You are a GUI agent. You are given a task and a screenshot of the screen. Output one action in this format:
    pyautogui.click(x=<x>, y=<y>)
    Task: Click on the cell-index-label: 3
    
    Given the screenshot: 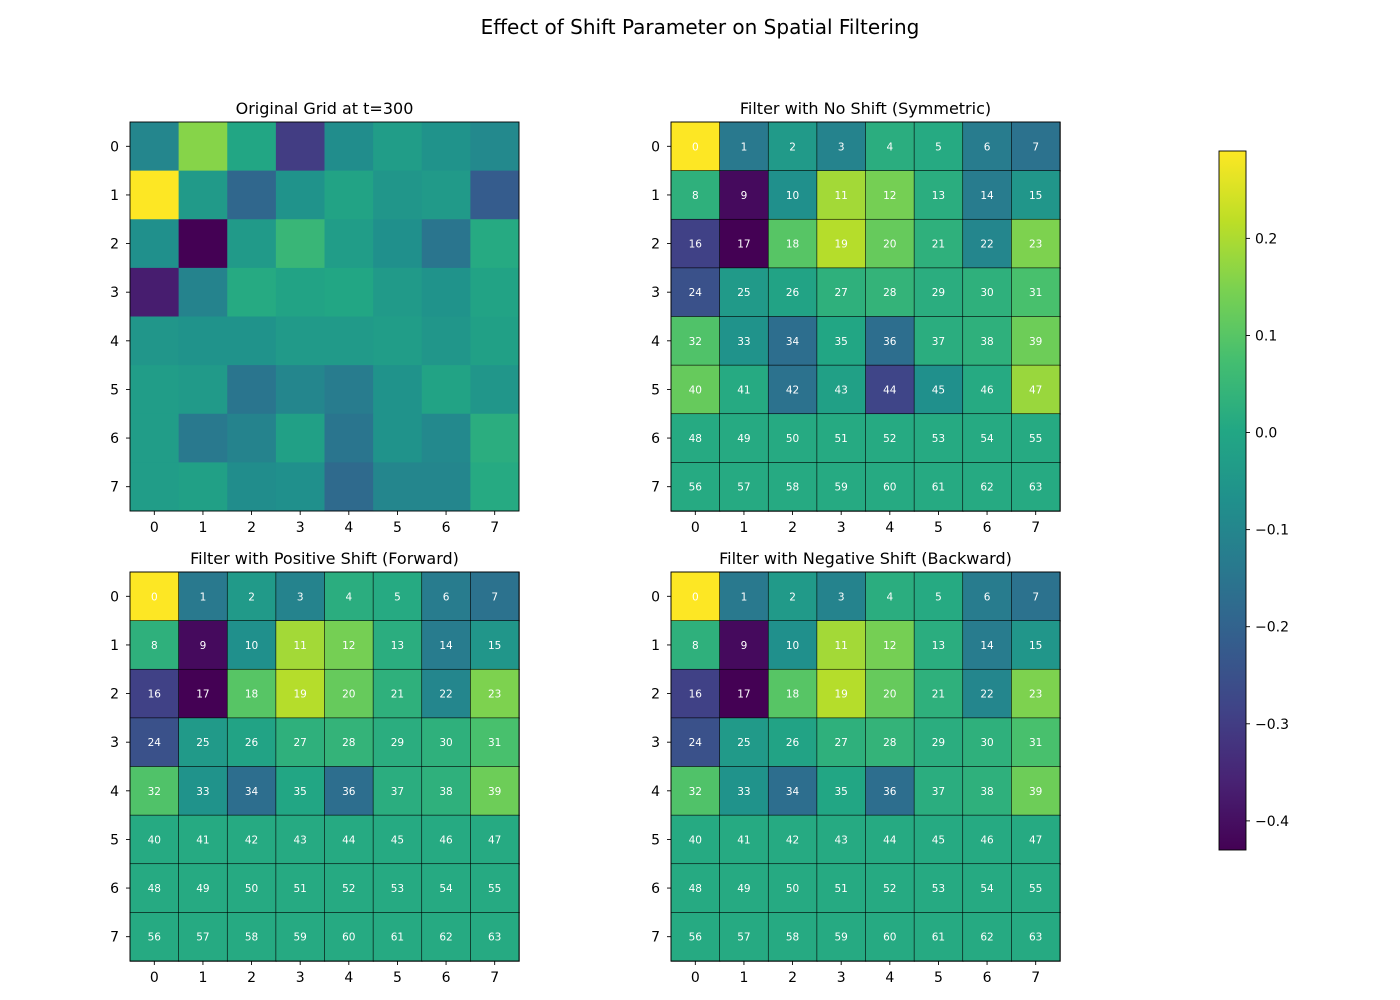 What is the action you would take?
    pyautogui.click(x=300, y=597)
    